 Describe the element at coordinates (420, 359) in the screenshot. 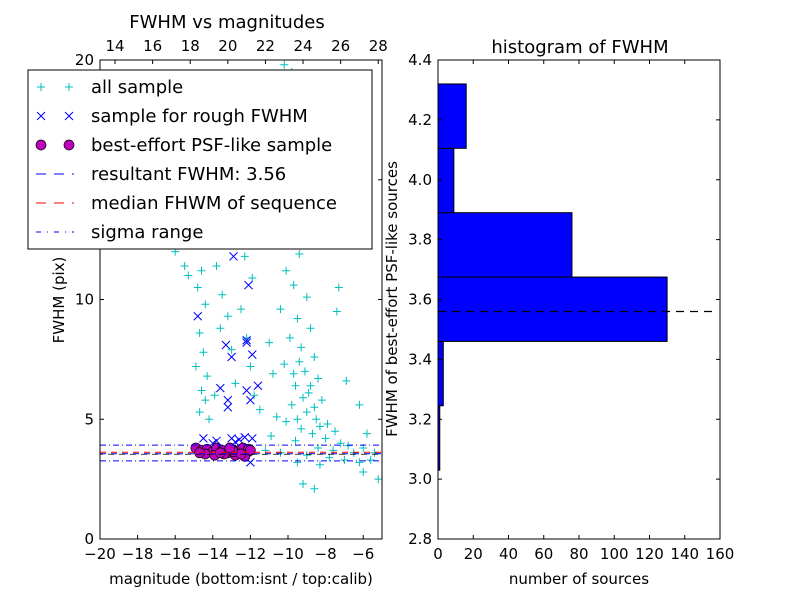

I see `y-tick-label: 3.4` at that location.